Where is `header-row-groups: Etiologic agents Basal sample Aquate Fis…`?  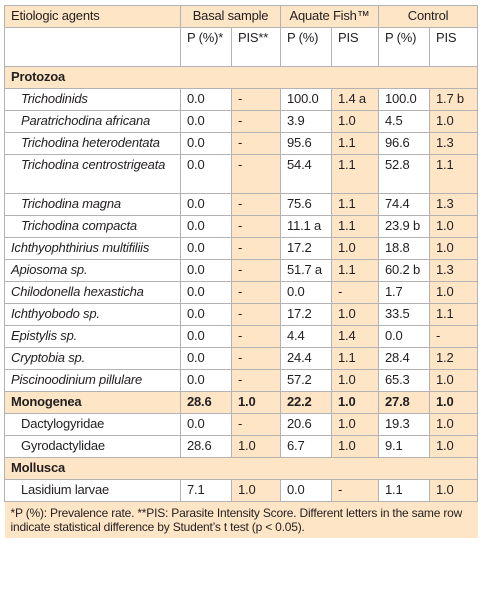
header-row-groups: Etiologic agents Basal sample Aquate Fis… is located at coordinates (241, 16).